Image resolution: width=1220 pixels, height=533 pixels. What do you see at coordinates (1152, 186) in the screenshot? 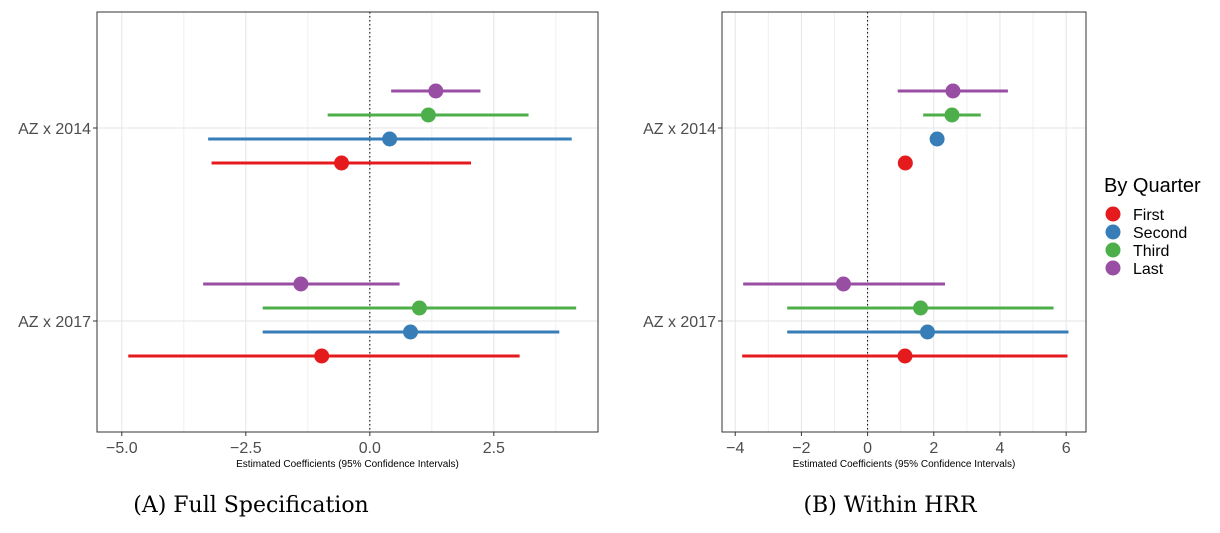
I see `legend-title: By Quarter` at bounding box center [1152, 186].